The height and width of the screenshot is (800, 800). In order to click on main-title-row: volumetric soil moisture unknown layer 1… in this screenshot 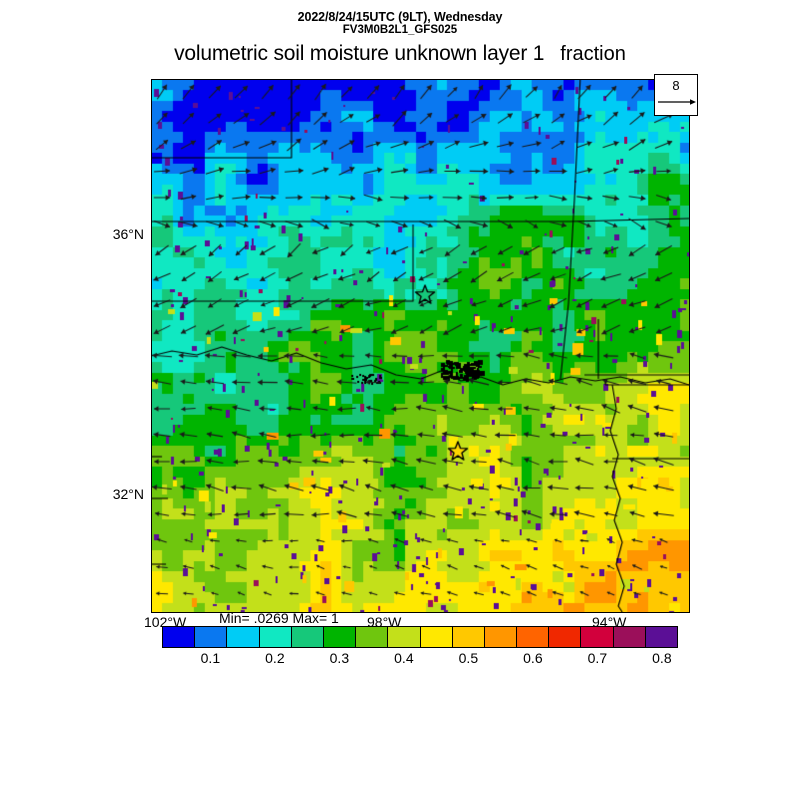, I will do `click(400, 54)`.